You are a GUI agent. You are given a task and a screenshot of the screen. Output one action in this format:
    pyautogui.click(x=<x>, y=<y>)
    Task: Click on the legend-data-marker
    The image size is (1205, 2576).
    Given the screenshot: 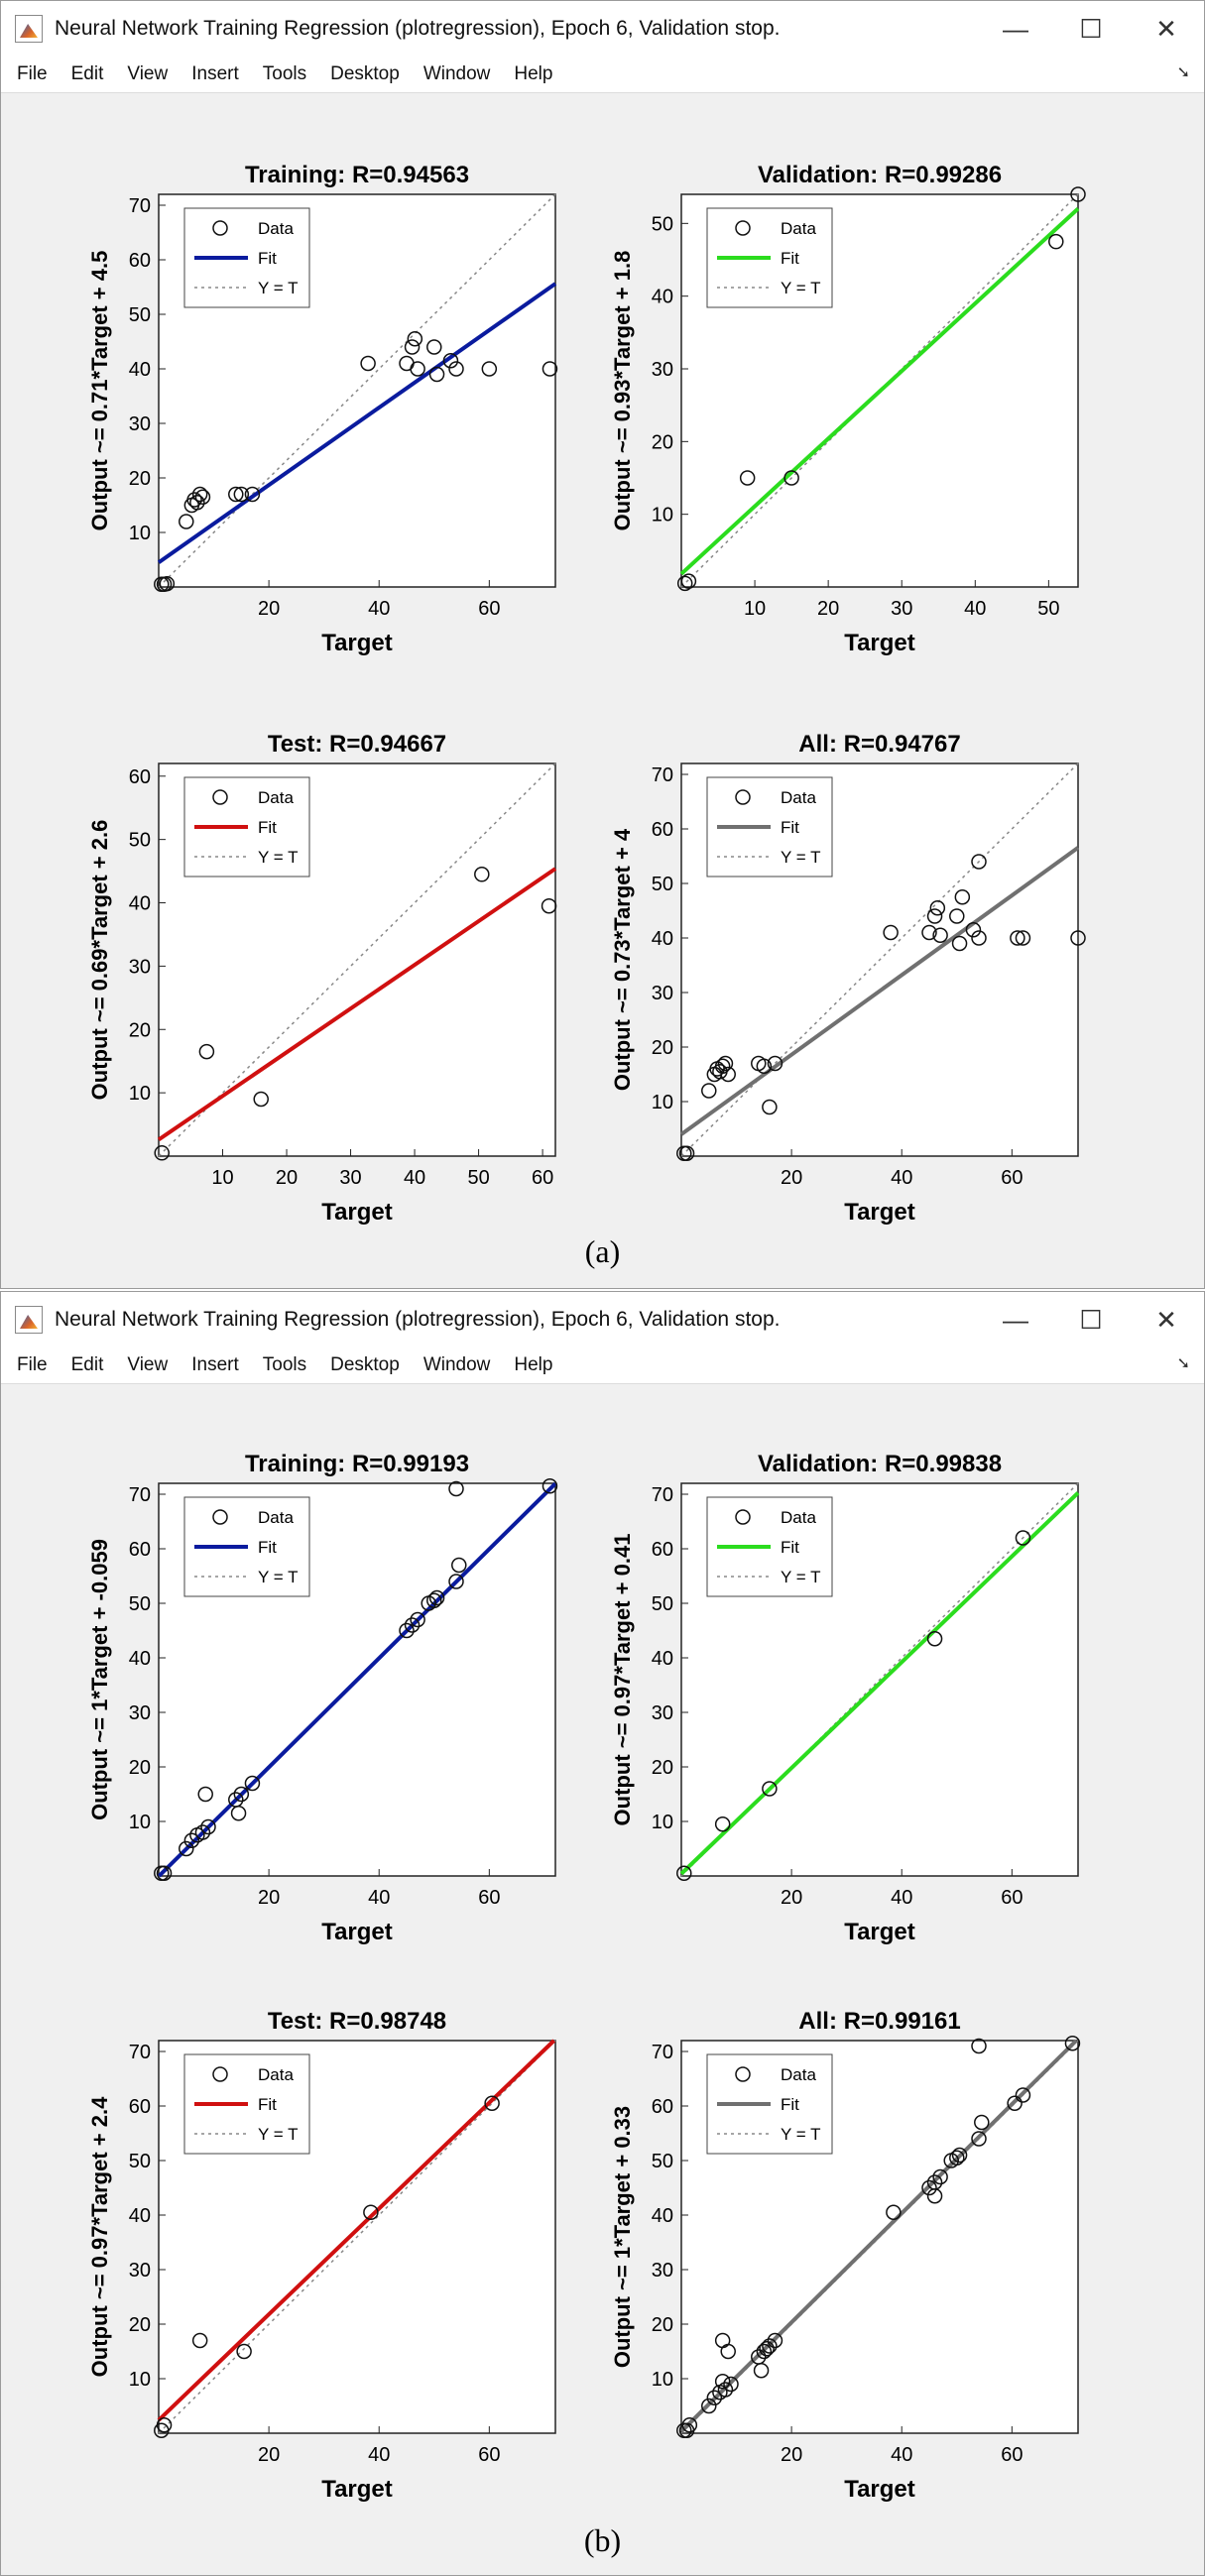 What is the action you would take?
    pyautogui.click(x=220, y=797)
    